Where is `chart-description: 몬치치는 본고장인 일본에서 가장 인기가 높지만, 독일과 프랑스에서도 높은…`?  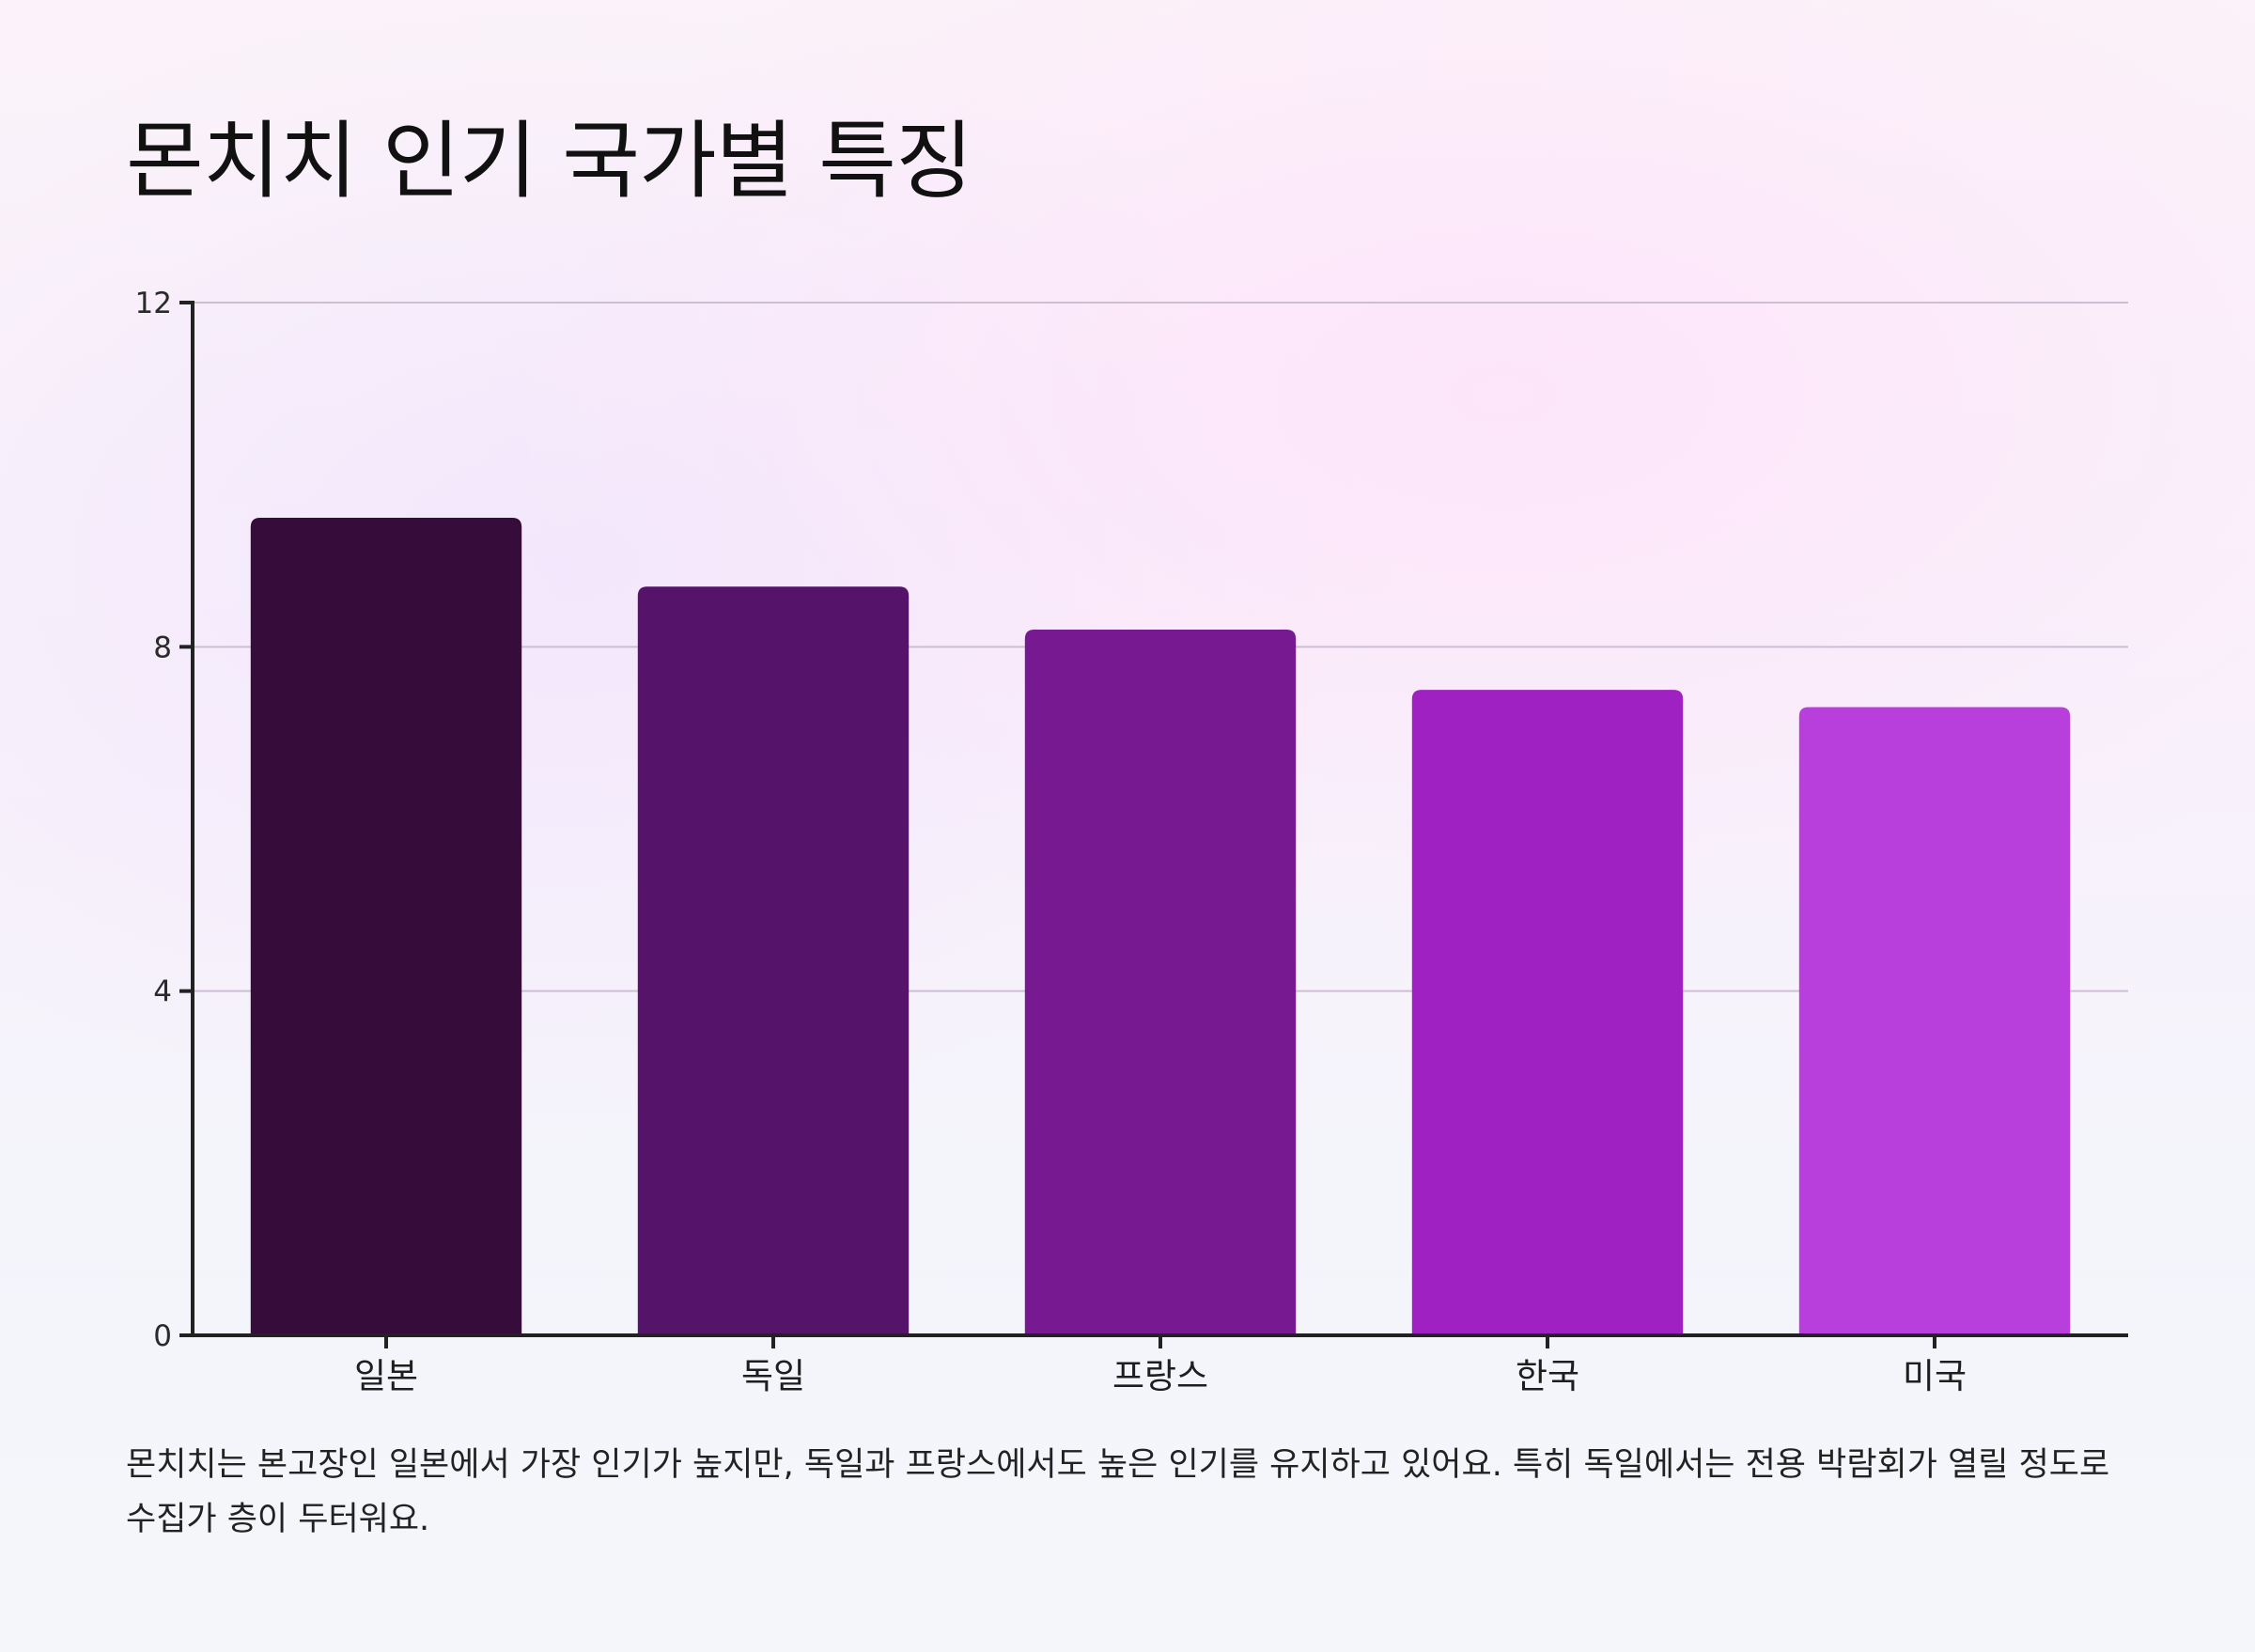 chart-description: 몬치치는 본고장인 일본에서 가장 인기가 높지만, 독일과 프랑스에서도 높은… is located at coordinates (1118, 1492).